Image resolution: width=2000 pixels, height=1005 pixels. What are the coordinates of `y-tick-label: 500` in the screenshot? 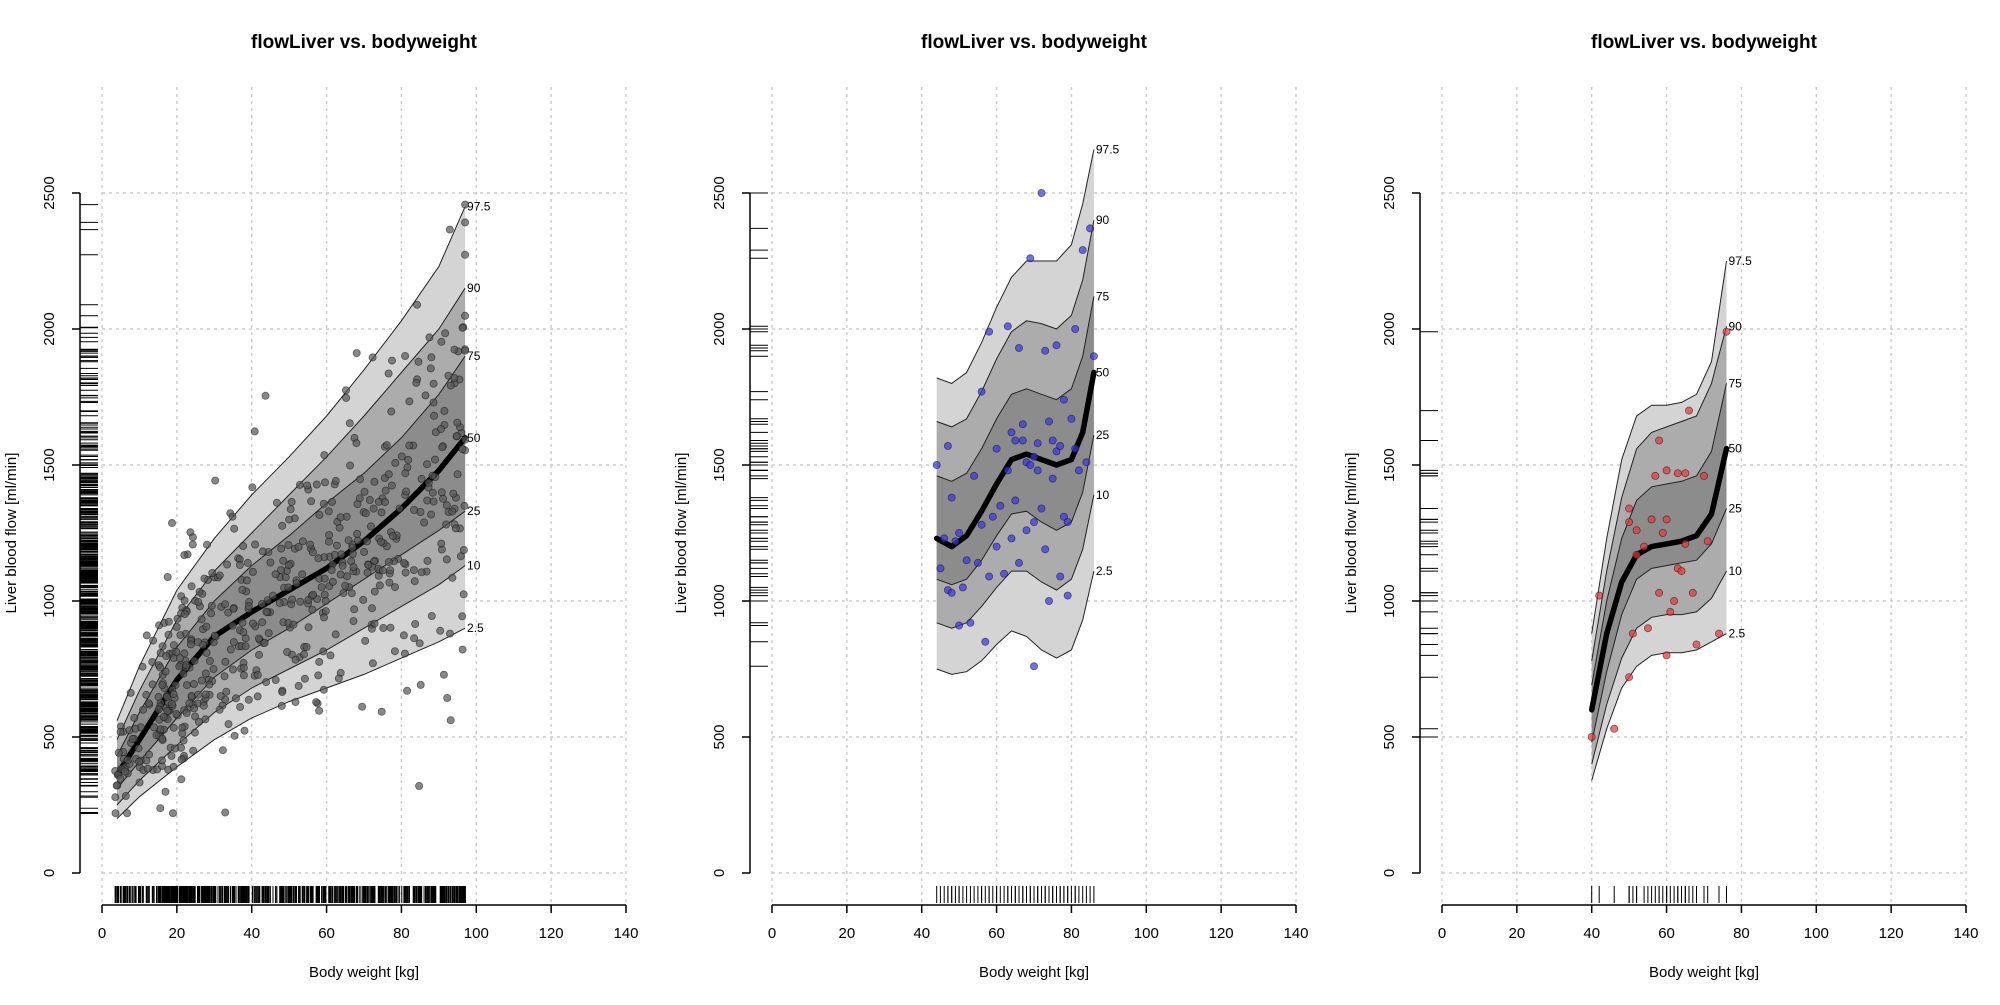 It's located at (49, 736).